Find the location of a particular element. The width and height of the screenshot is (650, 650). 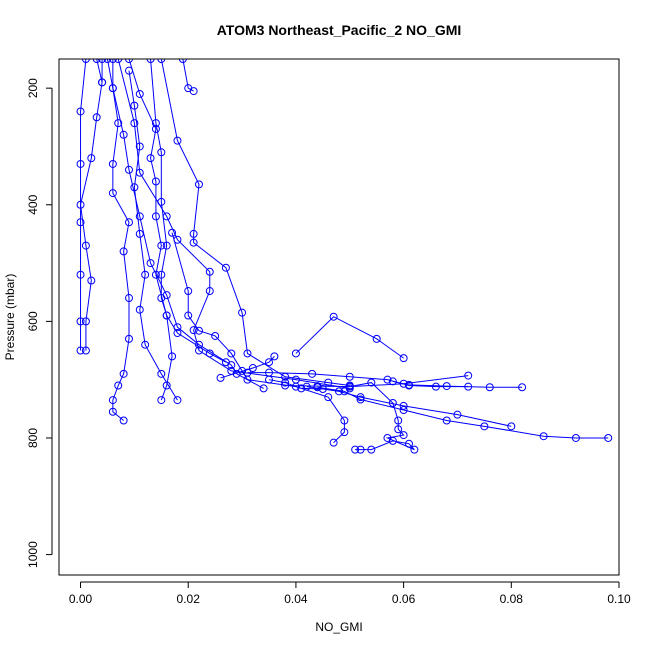

y-axis-label: Pressure (mbar) is located at coordinates (10, 317).